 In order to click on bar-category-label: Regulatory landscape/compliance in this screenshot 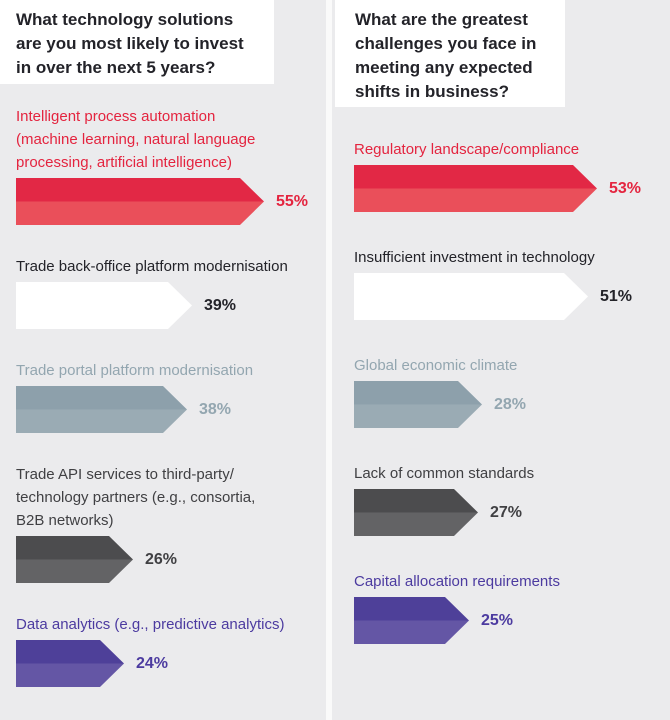, I will do `click(467, 149)`.